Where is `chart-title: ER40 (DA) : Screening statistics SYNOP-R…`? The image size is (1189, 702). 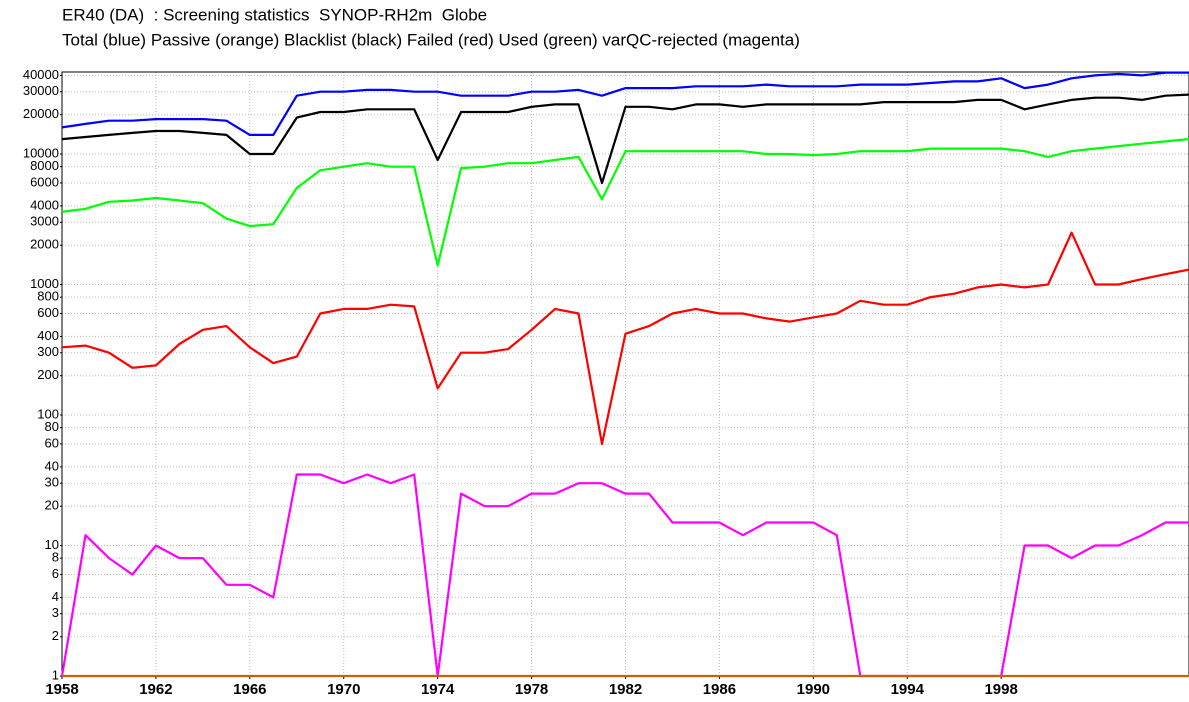
chart-title: ER40 (DA) : Screening statistics SYNOP-R… is located at coordinates (274, 14).